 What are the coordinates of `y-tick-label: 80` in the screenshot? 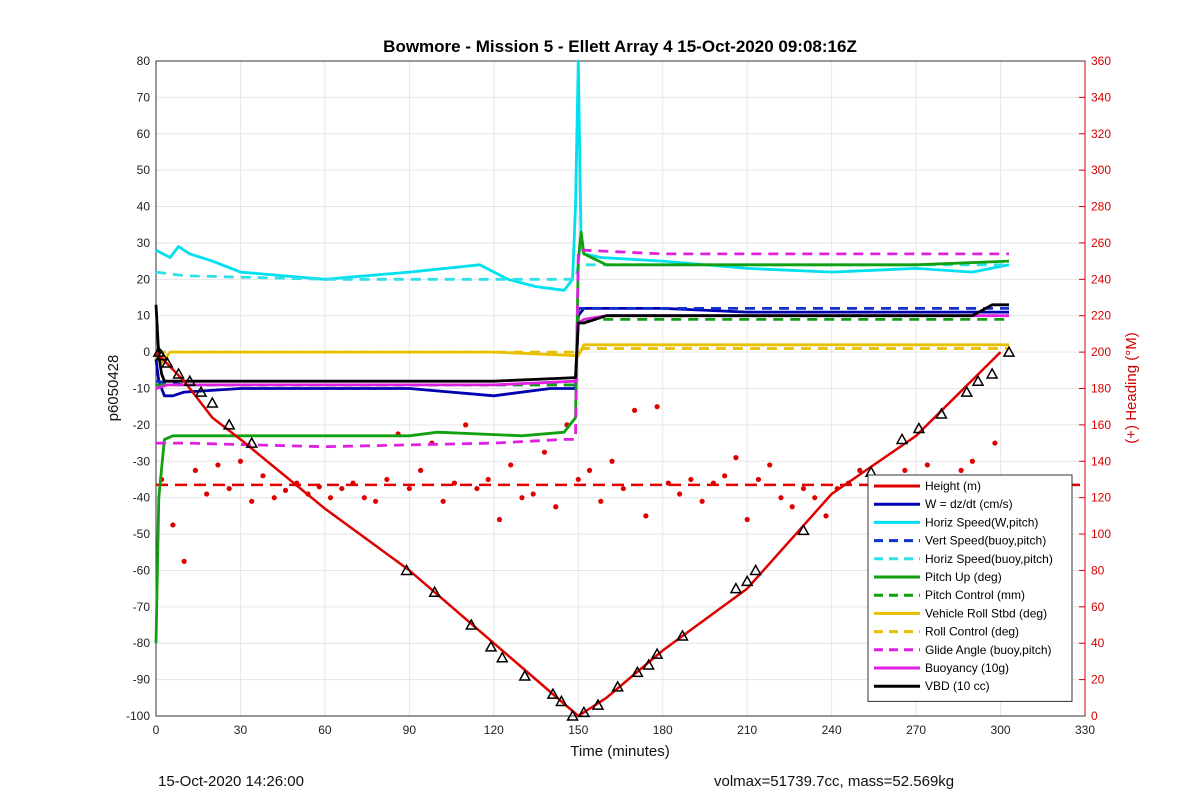 It's located at (144, 61).